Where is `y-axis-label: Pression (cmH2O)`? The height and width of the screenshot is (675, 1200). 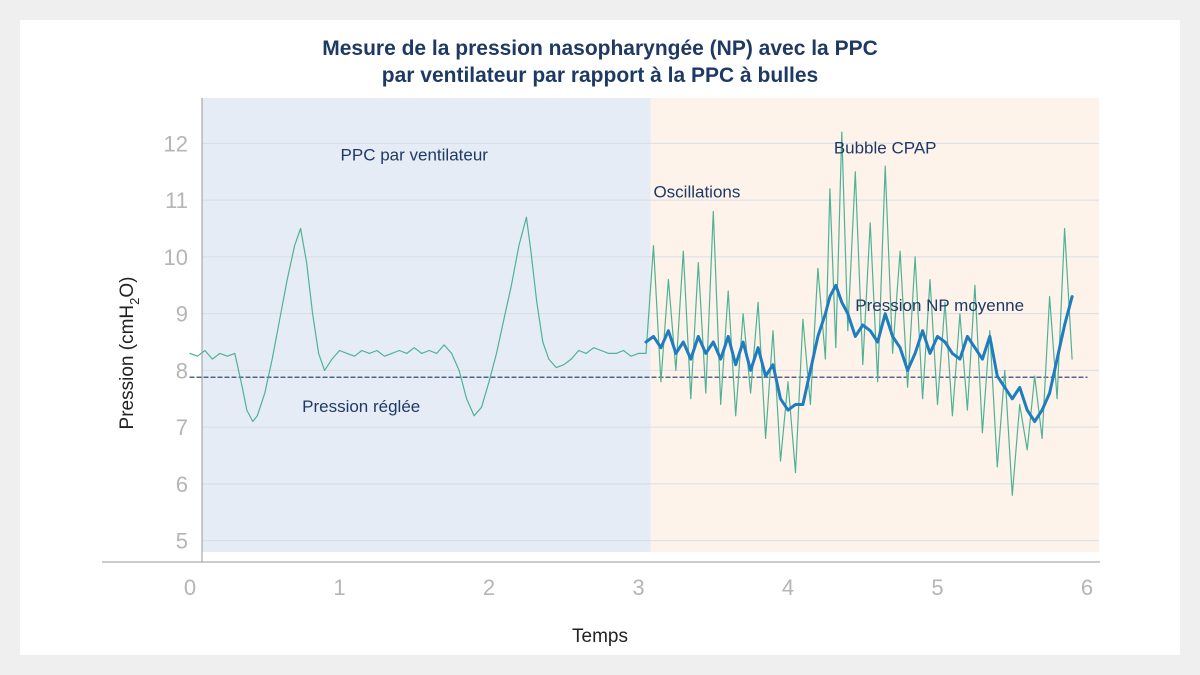 y-axis-label: Pression (cmH2O) is located at coordinates (129, 353).